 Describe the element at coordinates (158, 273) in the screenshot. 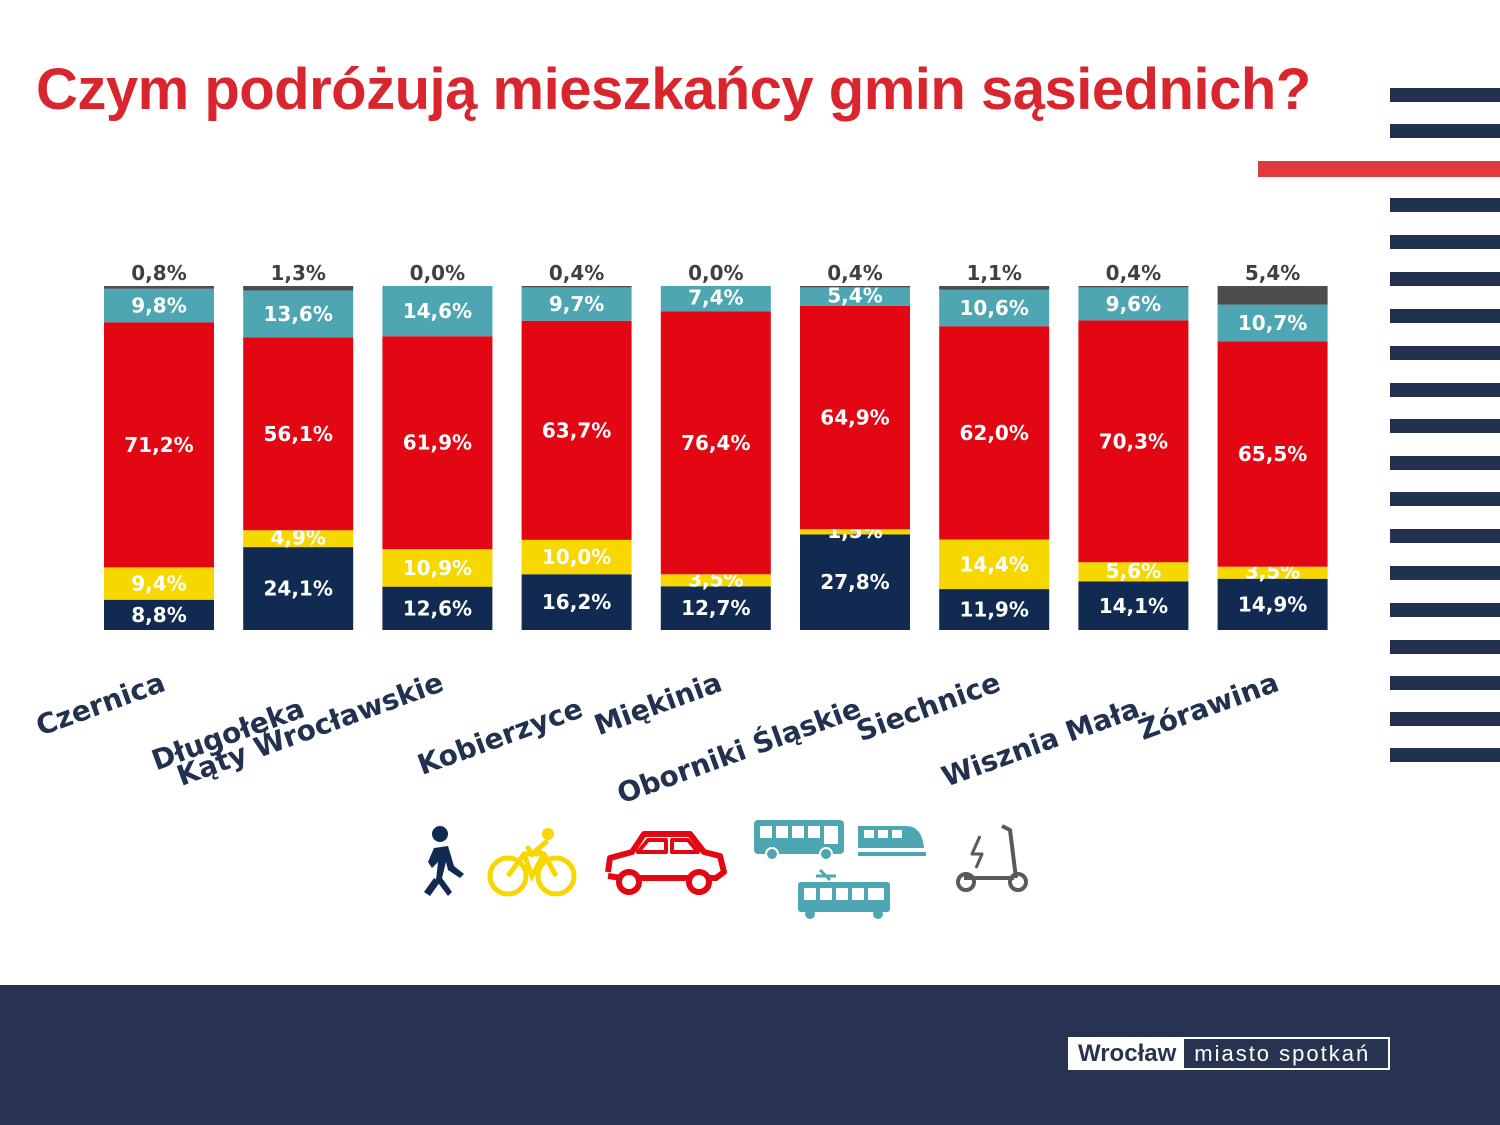

I see `data-label: 0,8%` at that location.